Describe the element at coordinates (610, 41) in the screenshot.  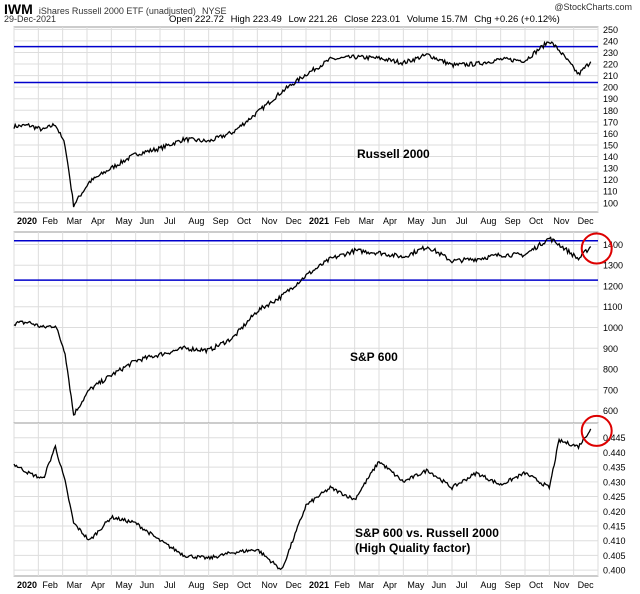
I see `y-tick-label: 240` at that location.